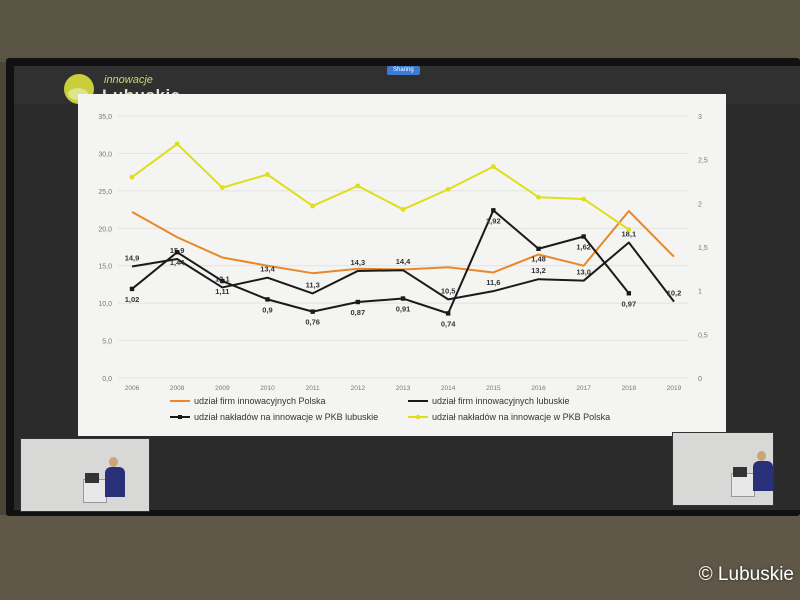 The height and width of the screenshot is (600, 800). I want to click on data-label: 0,9, so click(267, 309).